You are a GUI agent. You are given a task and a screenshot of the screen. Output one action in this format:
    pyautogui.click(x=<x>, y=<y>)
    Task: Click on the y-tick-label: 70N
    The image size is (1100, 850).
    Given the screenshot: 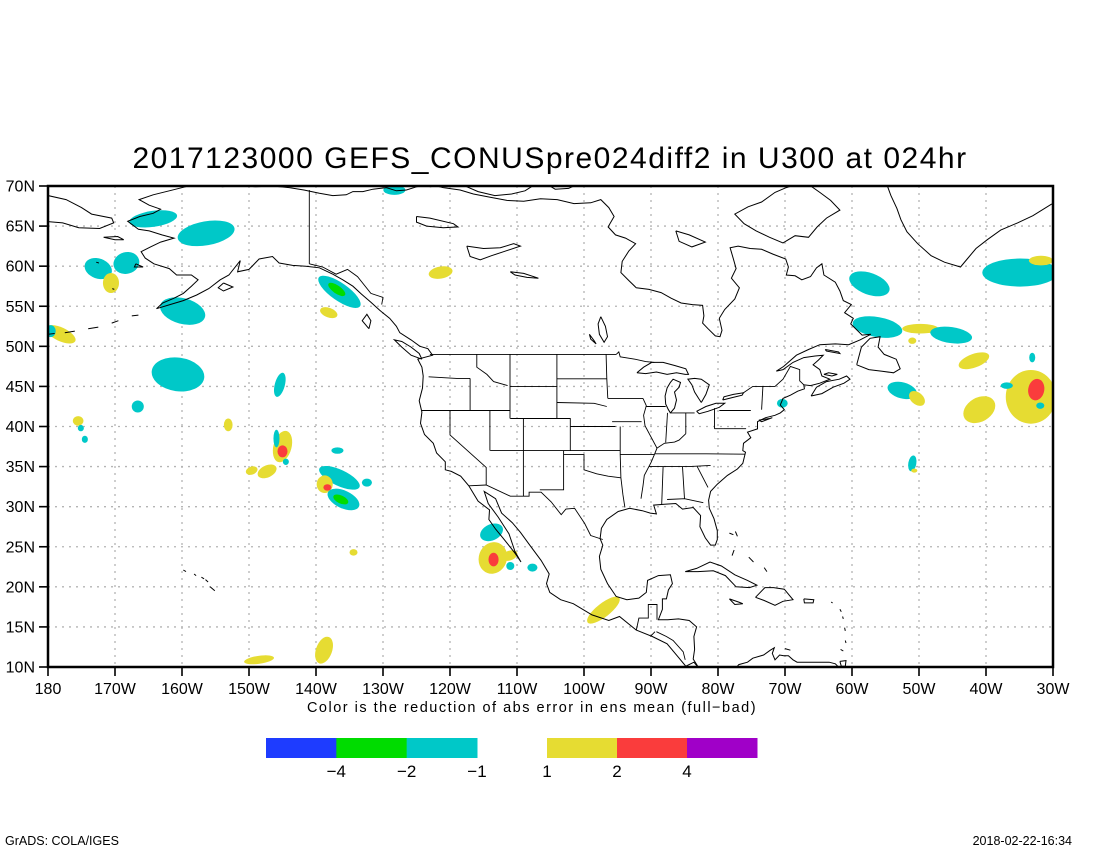 What is the action you would take?
    pyautogui.click(x=20, y=187)
    